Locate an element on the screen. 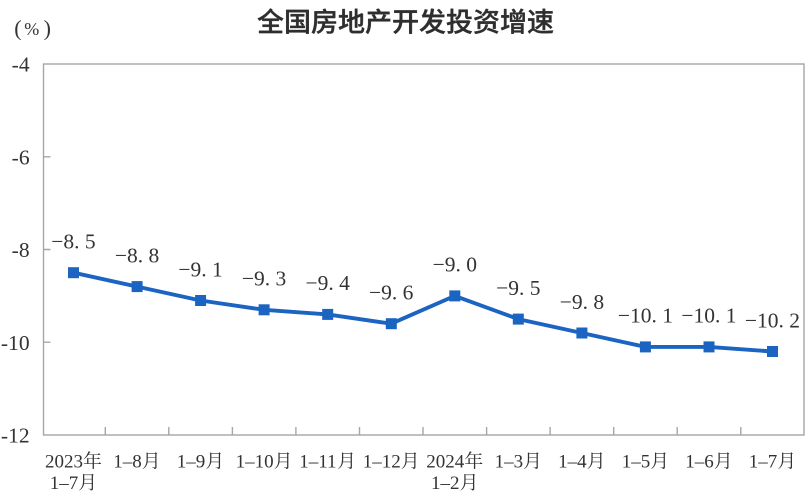 The width and height of the screenshot is (811, 500). svg-text: 2024 is located at coordinates (445, 462).